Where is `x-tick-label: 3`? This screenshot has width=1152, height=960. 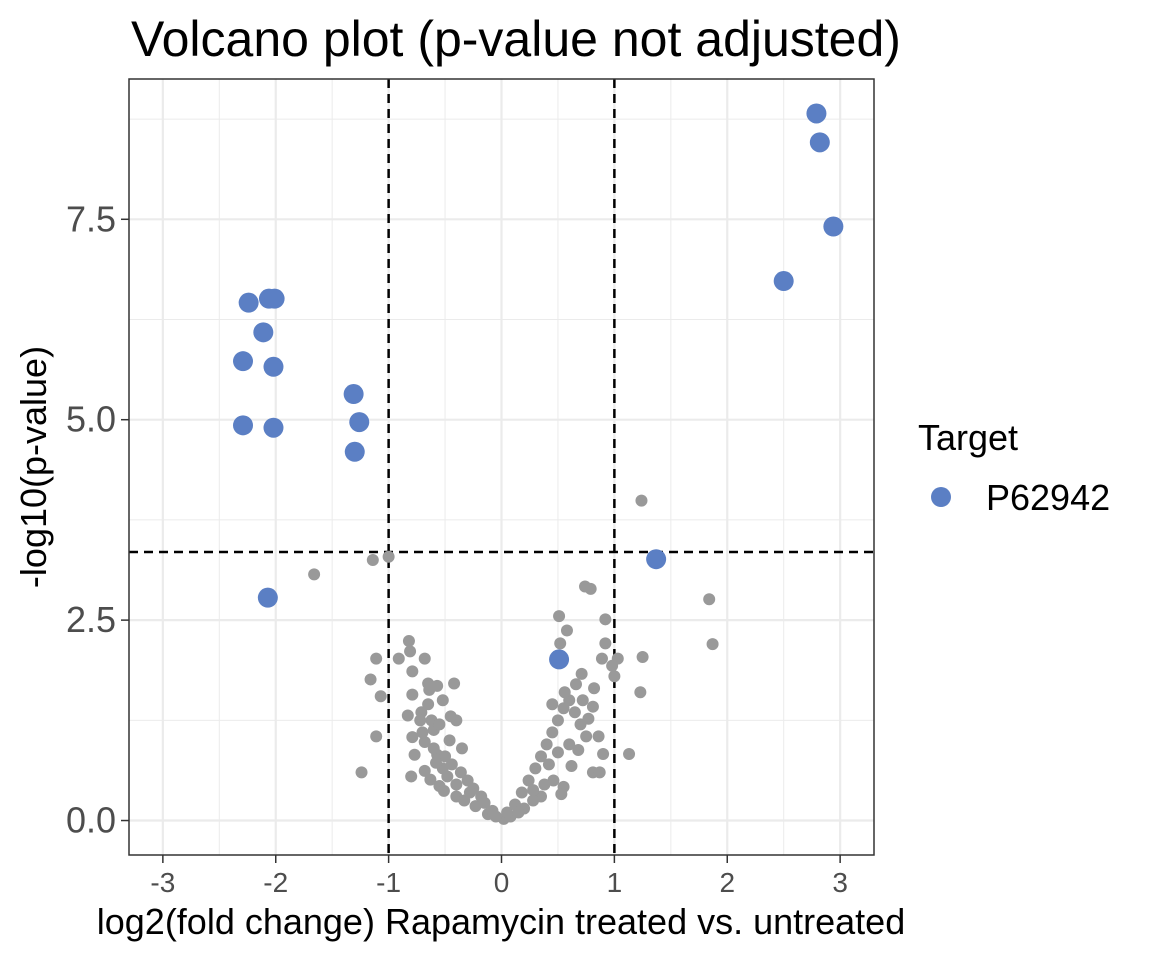
x-tick-label: 3 is located at coordinates (840, 882).